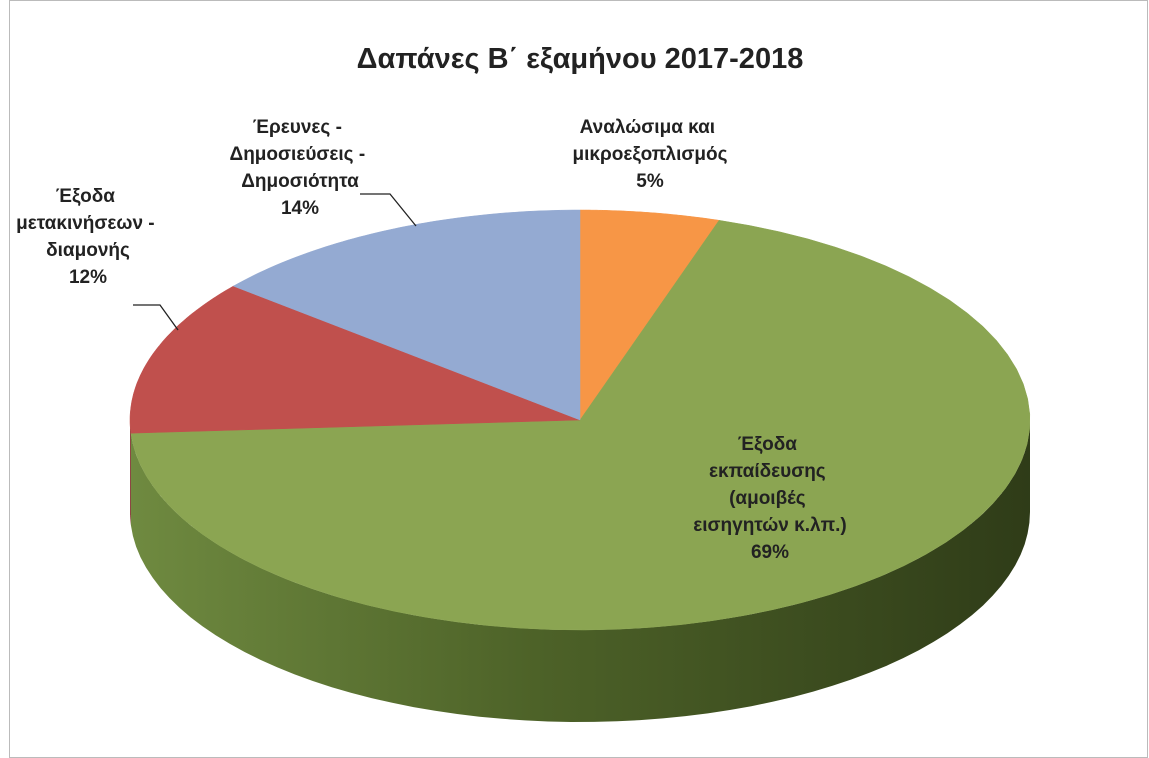  I want to click on label-line: Δημοσιεύσεις -, so click(300, 154).